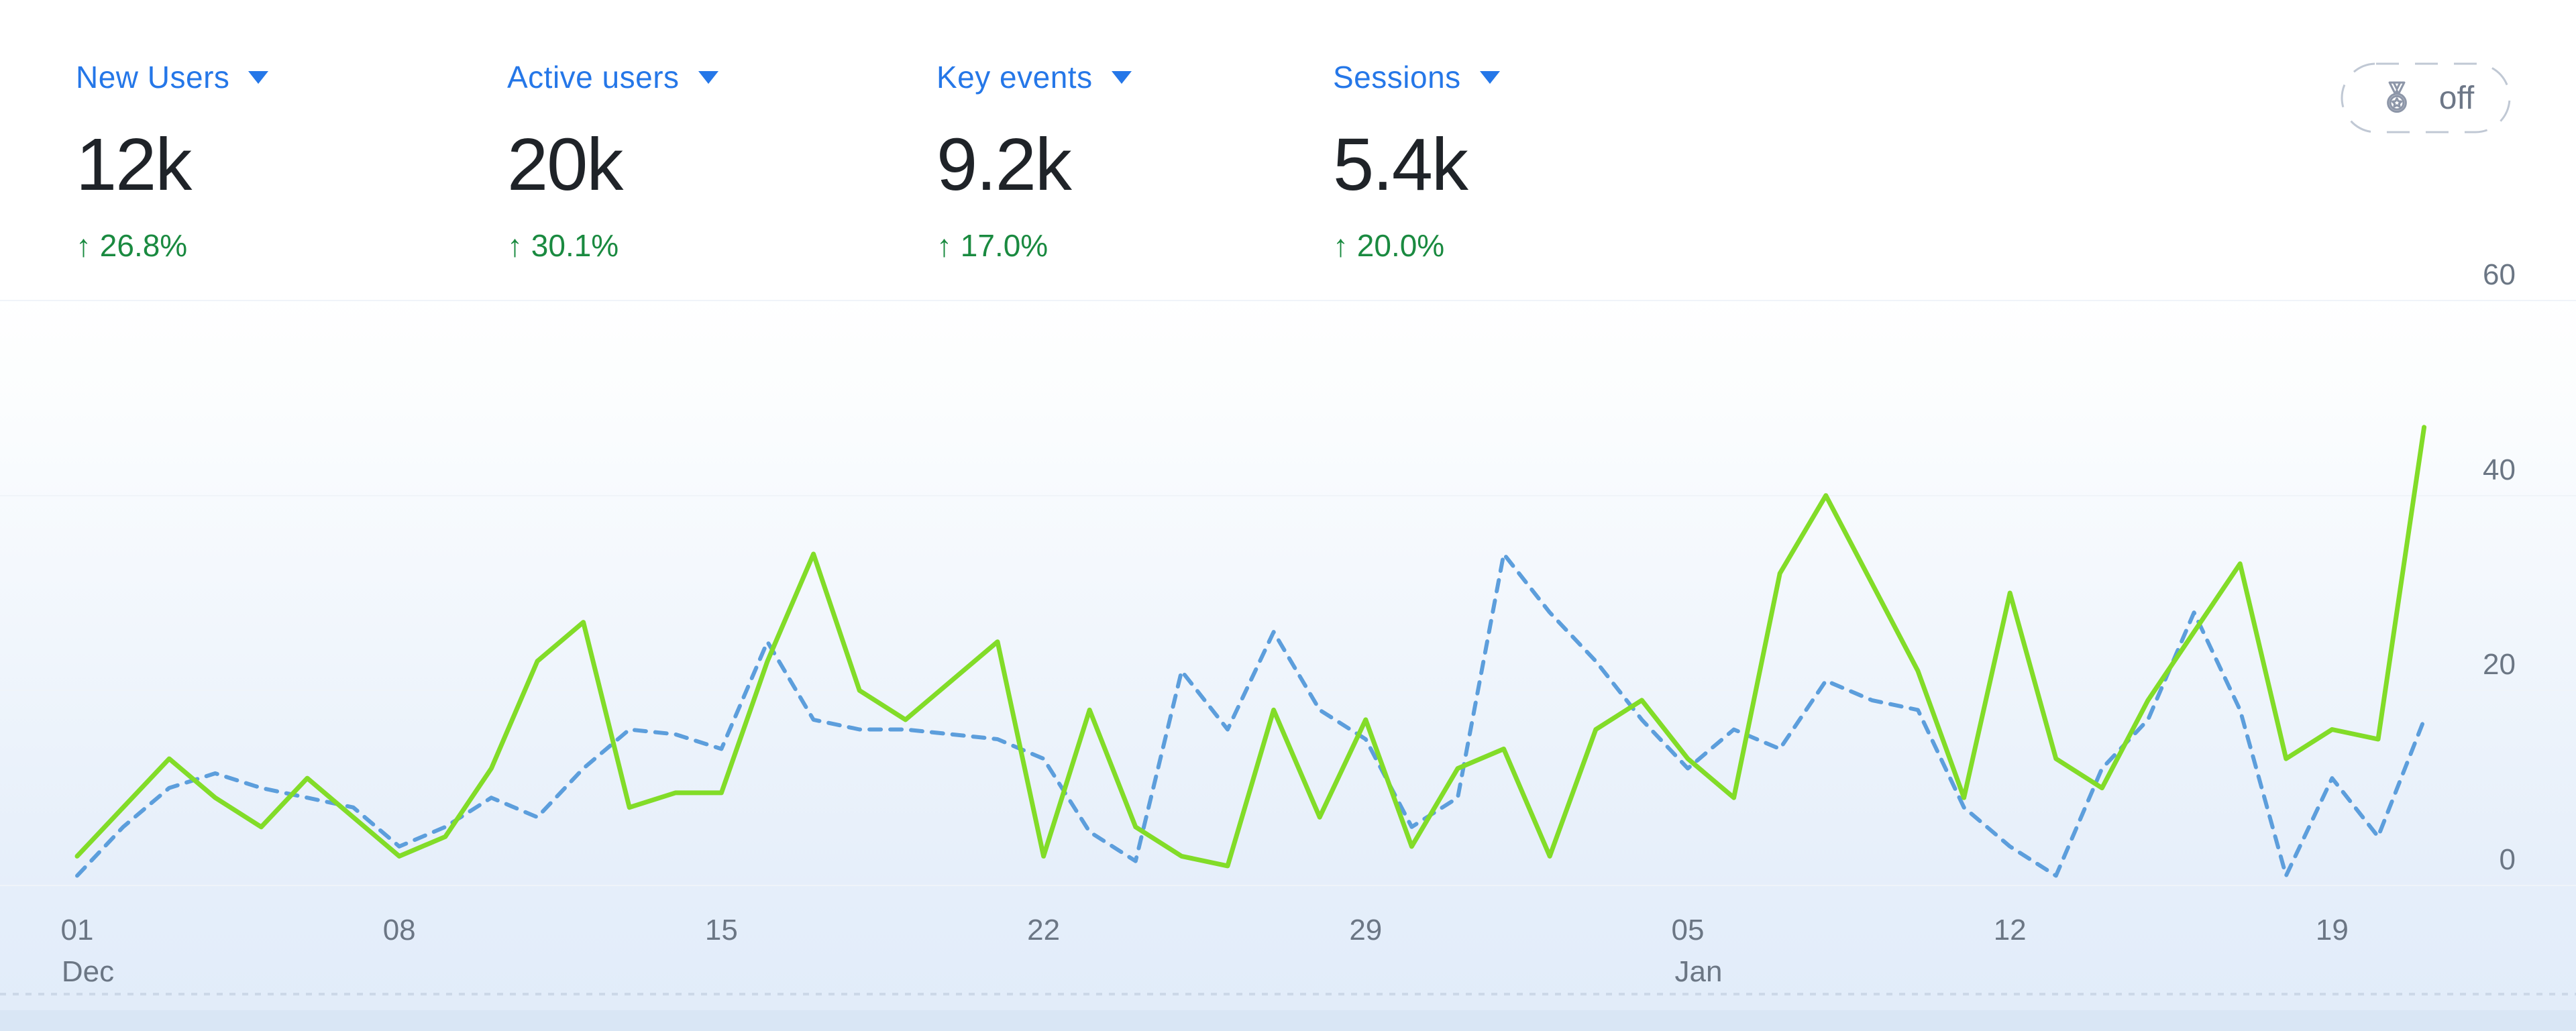  I want to click on bottom-dotted-rule, so click(1288, 994).